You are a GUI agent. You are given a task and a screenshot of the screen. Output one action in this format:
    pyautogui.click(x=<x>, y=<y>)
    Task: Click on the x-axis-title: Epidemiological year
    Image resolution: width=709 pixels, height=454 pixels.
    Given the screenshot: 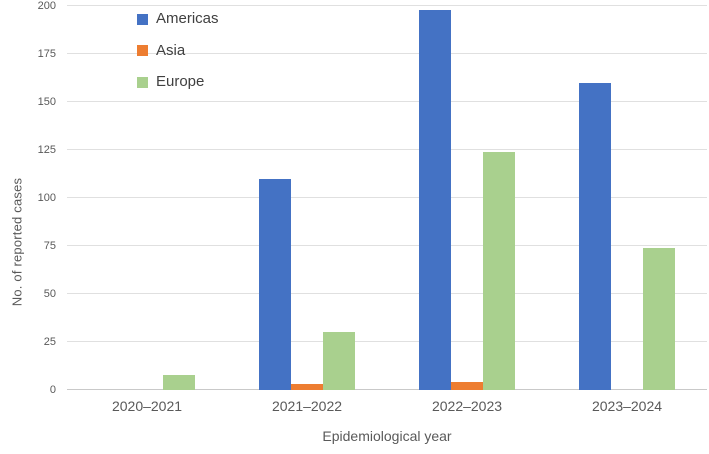 What is the action you would take?
    pyautogui.click(x=387, y=436)
    